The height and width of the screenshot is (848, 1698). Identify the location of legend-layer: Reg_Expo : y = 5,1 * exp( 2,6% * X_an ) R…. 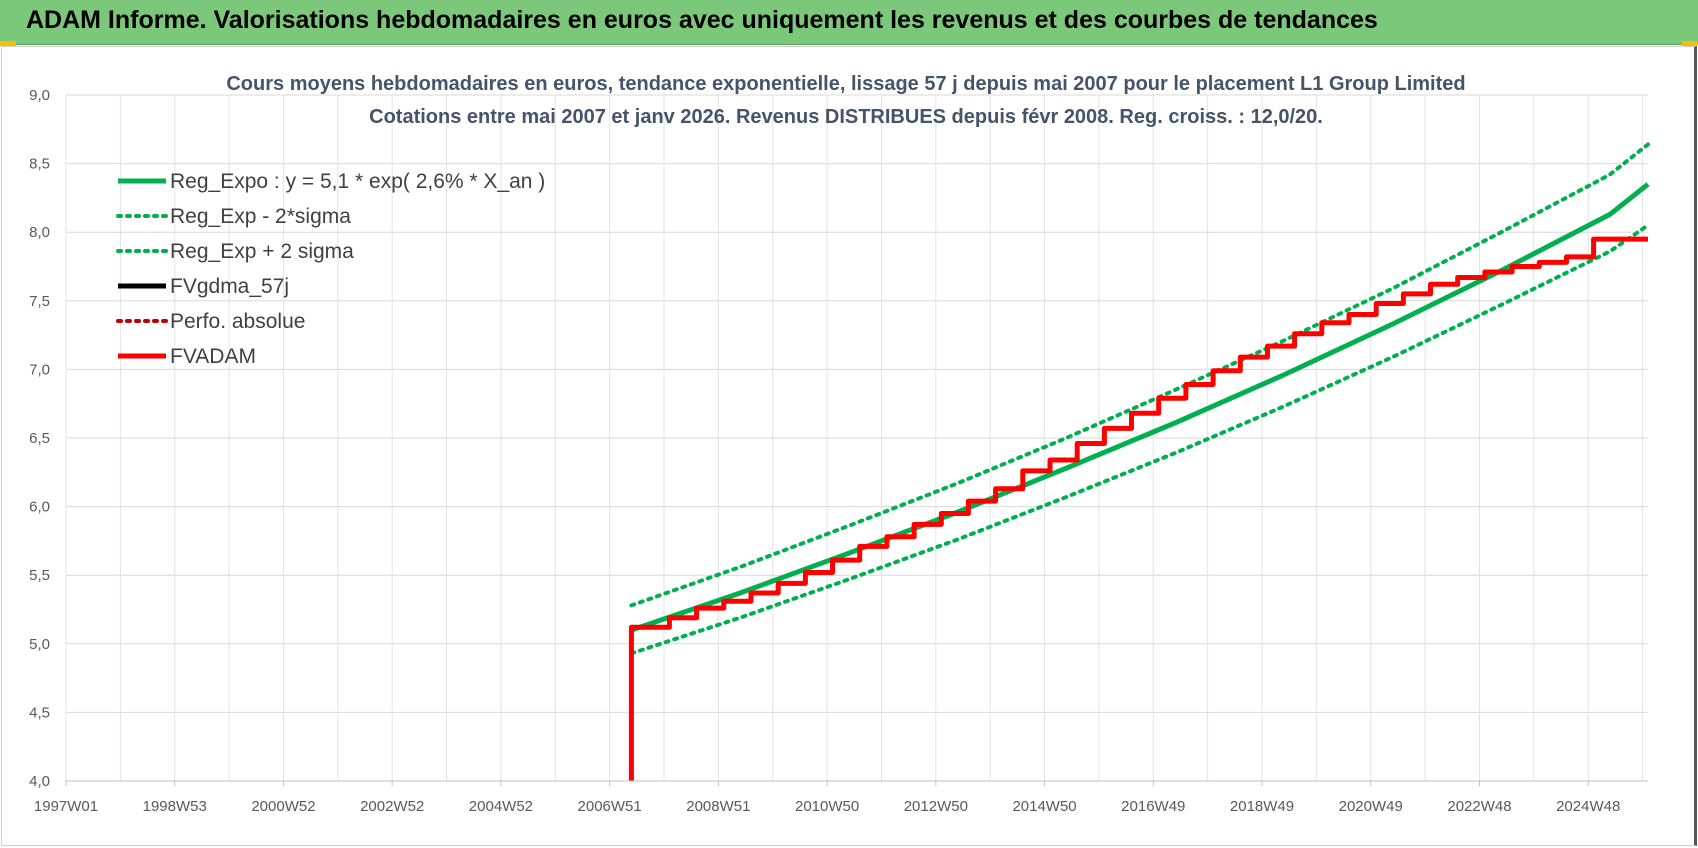
(330, 269).